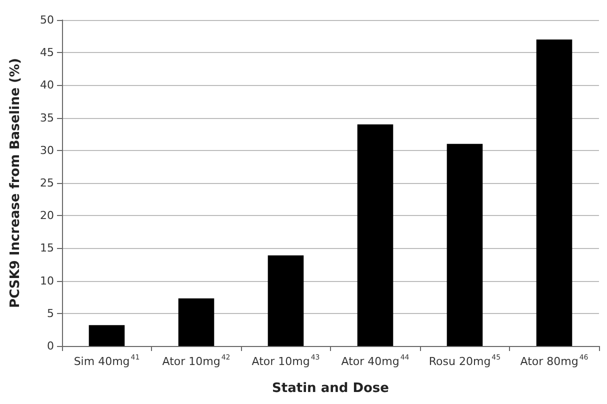 The image size is (607, 404). Describe the element at coordinates (331, 388) in the screenshot. I see `x-axis-title: Statin and Dose` at that location.